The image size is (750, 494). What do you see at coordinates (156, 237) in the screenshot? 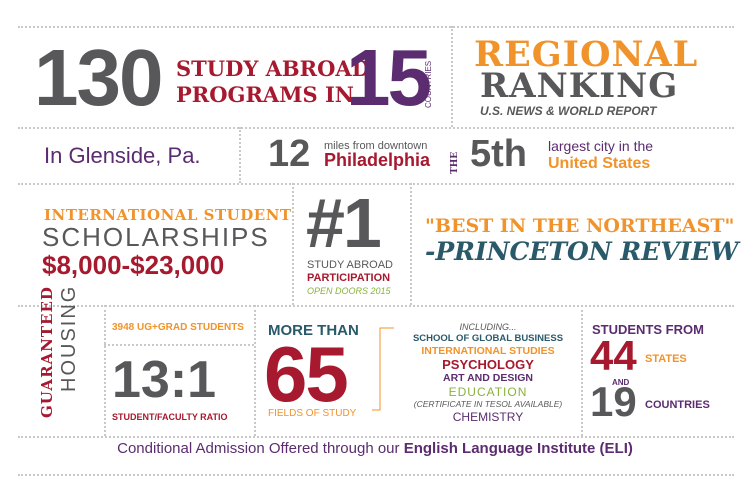
I see `scholar-line-2: SCHOLARSHIPS` at bounding box center [156, 237].